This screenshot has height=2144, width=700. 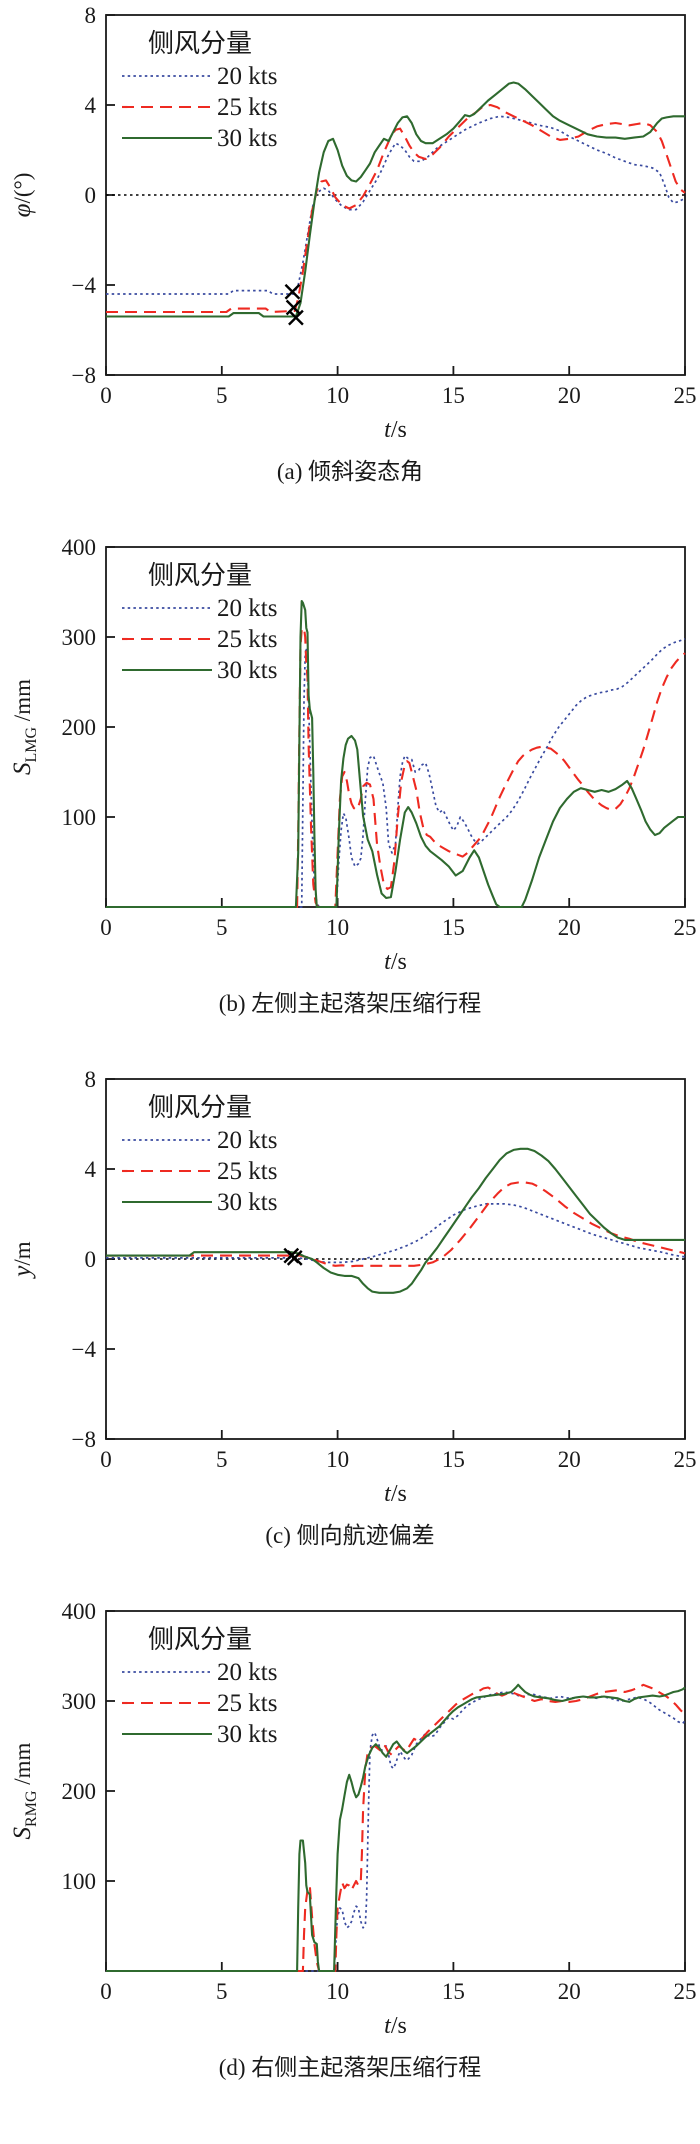 I want to click on y-axis-label: y/m, so click(x=22, y=1260).